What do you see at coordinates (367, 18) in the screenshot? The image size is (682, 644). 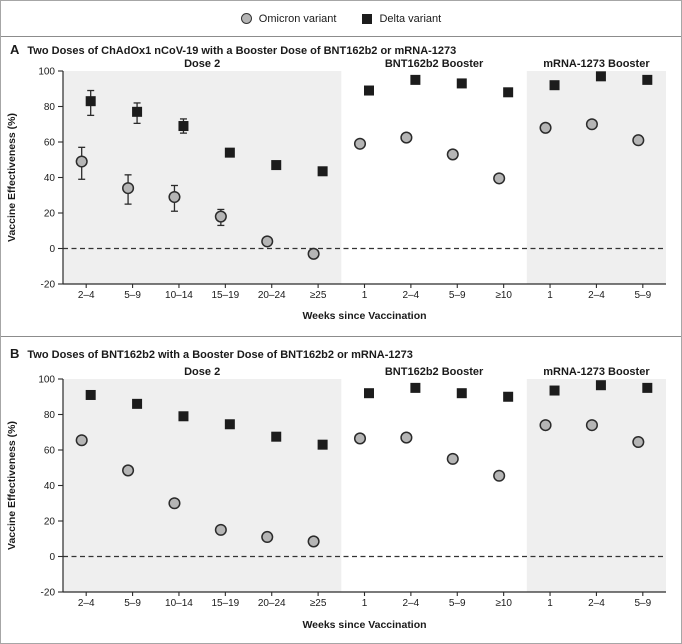 I see `delta-marker-icon` at bounding box center [367, 18].